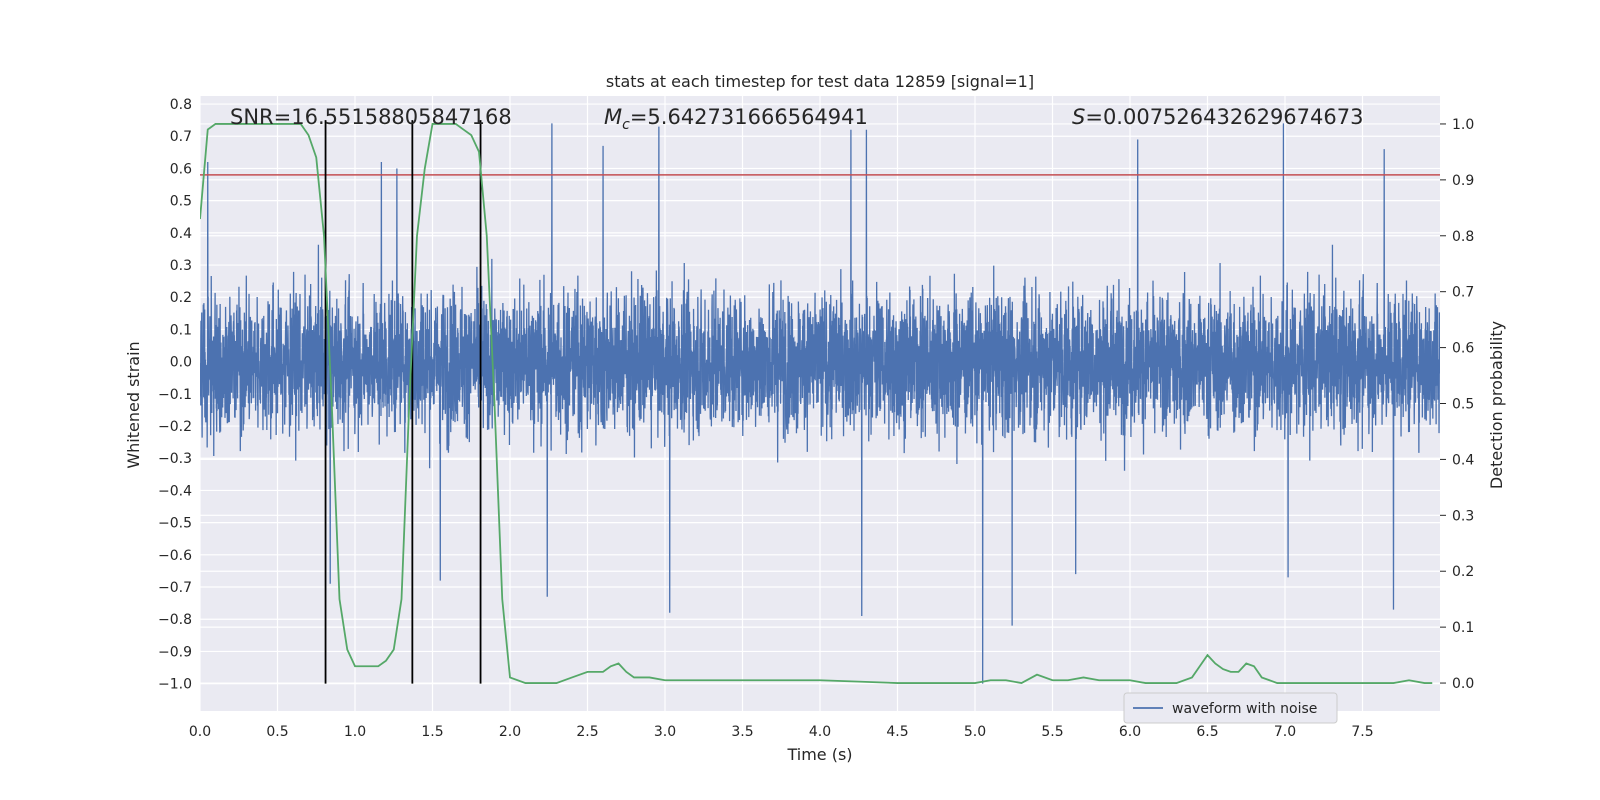  I want to click on right-y-tick-label: 0.6, so click(1463, 349).